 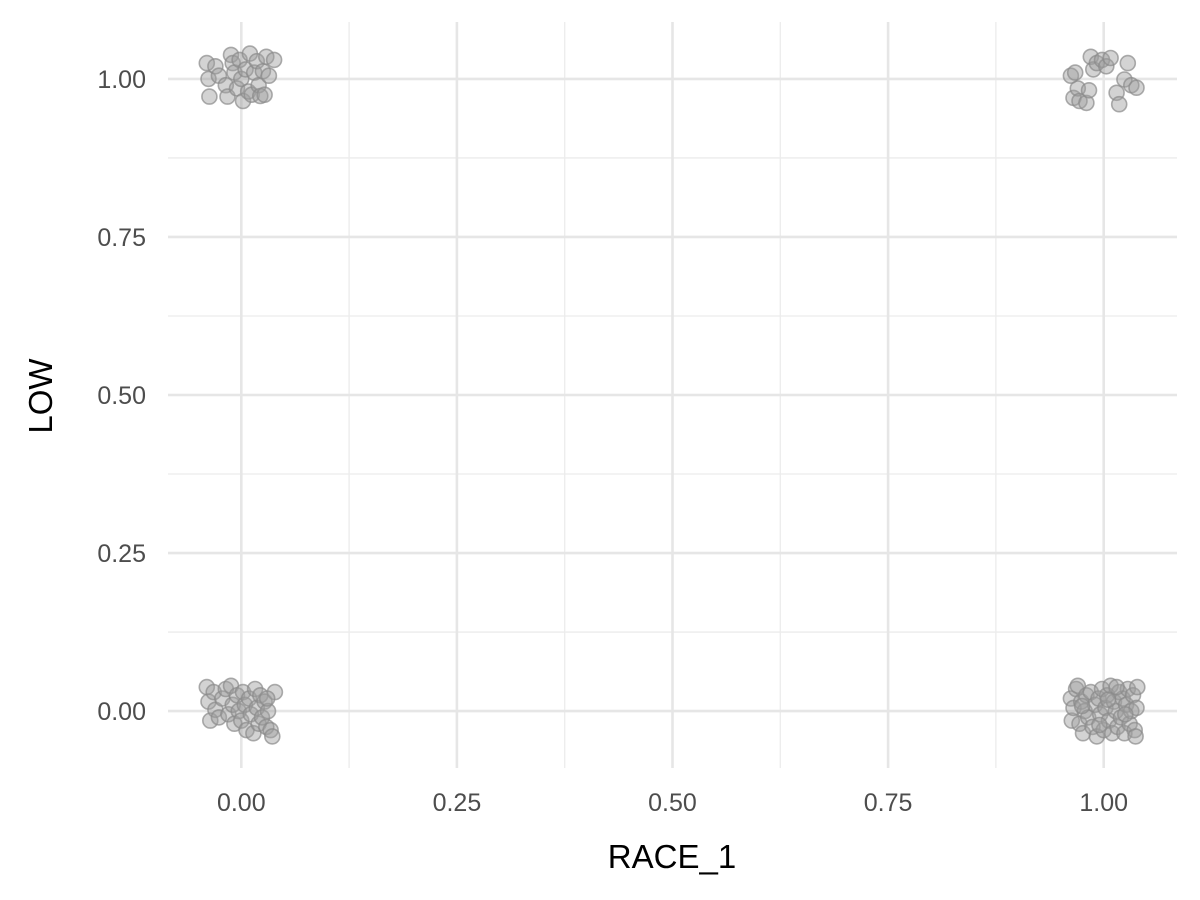 I want to click on x-tick-label: 0.50, so click(x=672, y=803).